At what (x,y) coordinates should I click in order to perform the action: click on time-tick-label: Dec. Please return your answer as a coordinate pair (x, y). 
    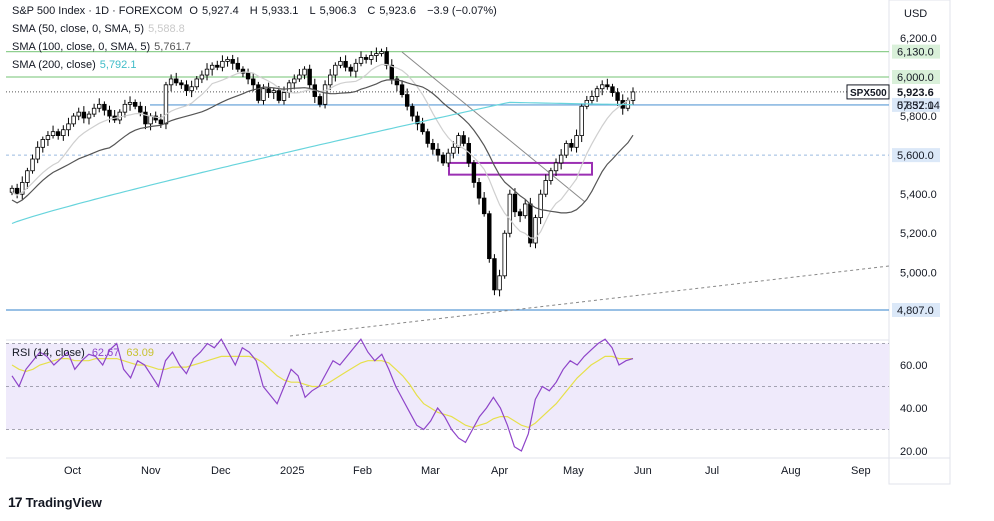
    Looking at the image, I should click on (221, 471).